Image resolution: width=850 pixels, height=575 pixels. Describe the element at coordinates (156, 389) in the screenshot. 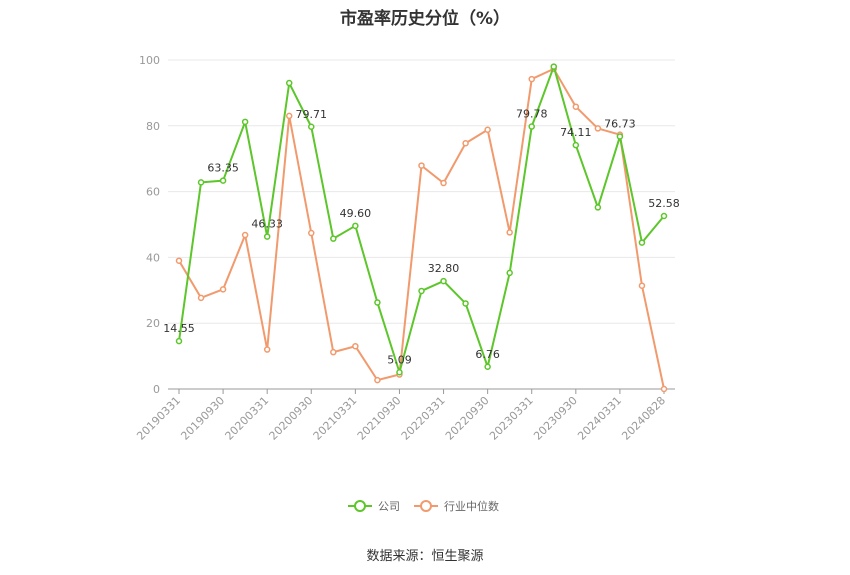

I see `y-tick-label: 0` at that location.